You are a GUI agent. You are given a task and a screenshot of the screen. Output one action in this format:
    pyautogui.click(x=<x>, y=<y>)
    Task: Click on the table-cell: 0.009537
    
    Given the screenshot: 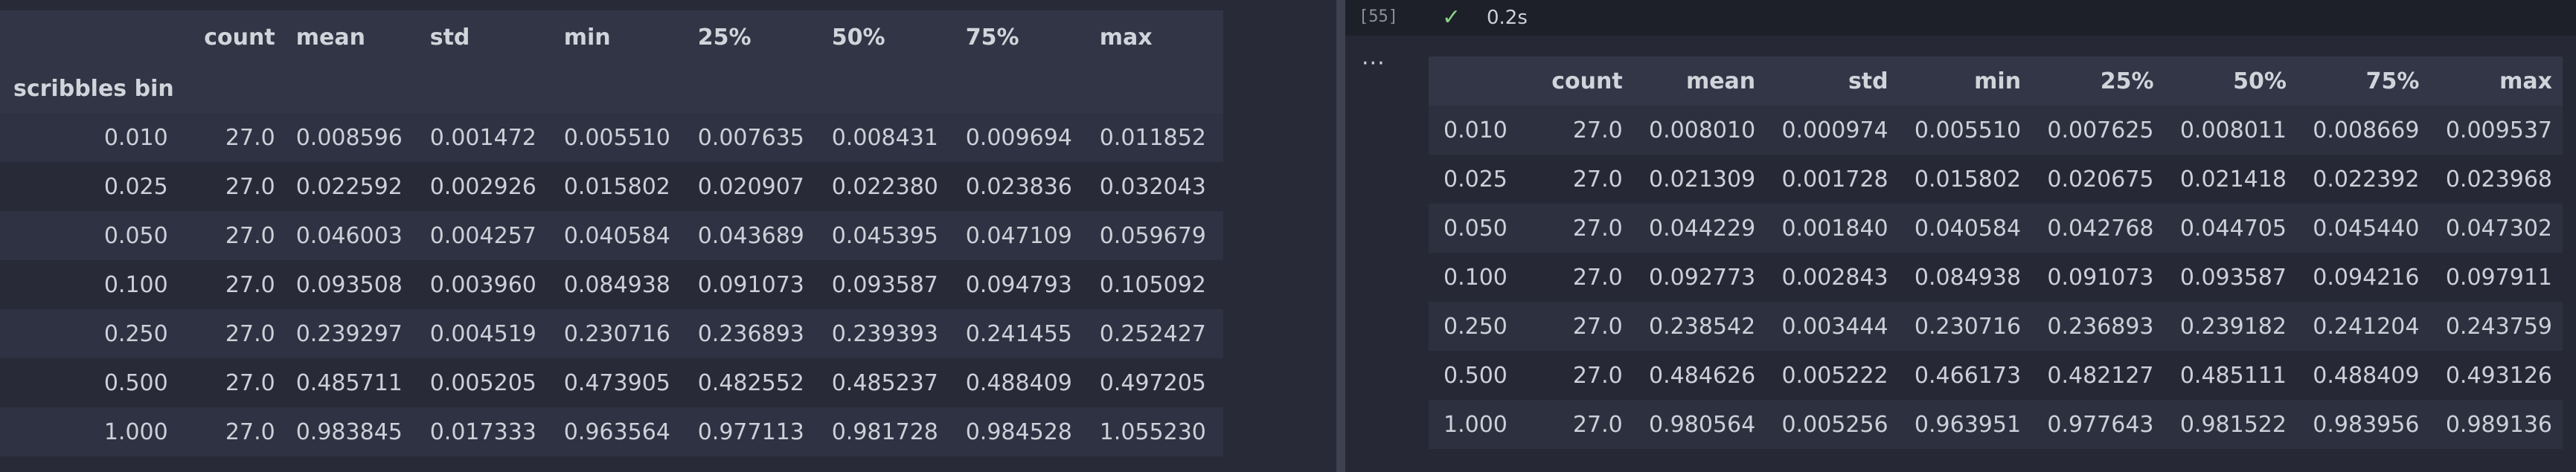 What is the action you would take?
    pyautogui.click(x=2498, y=130)
    